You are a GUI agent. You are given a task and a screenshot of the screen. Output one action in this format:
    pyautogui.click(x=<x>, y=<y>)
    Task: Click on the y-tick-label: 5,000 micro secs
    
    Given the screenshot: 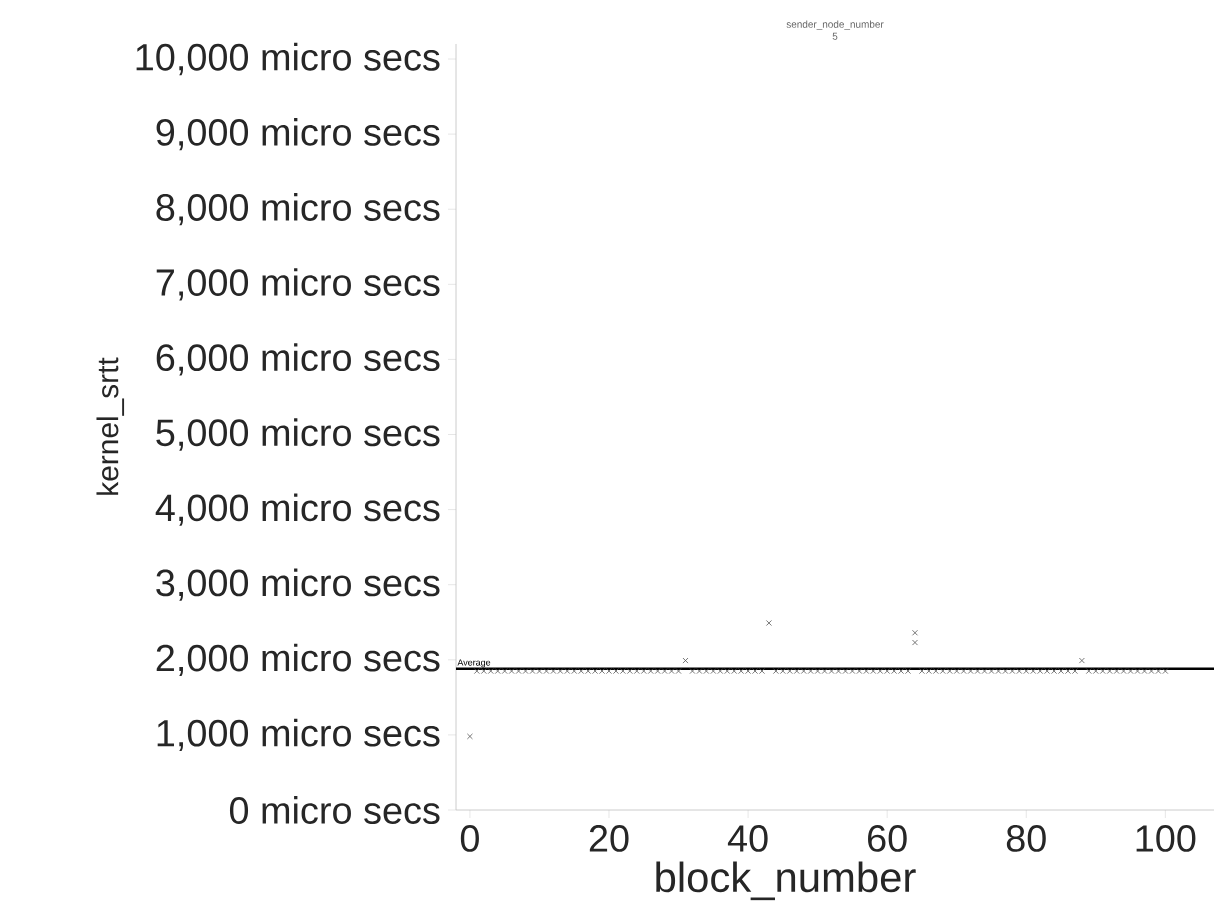 What is the action you would take?
    pyautogui.click(x=298, y=434)
    